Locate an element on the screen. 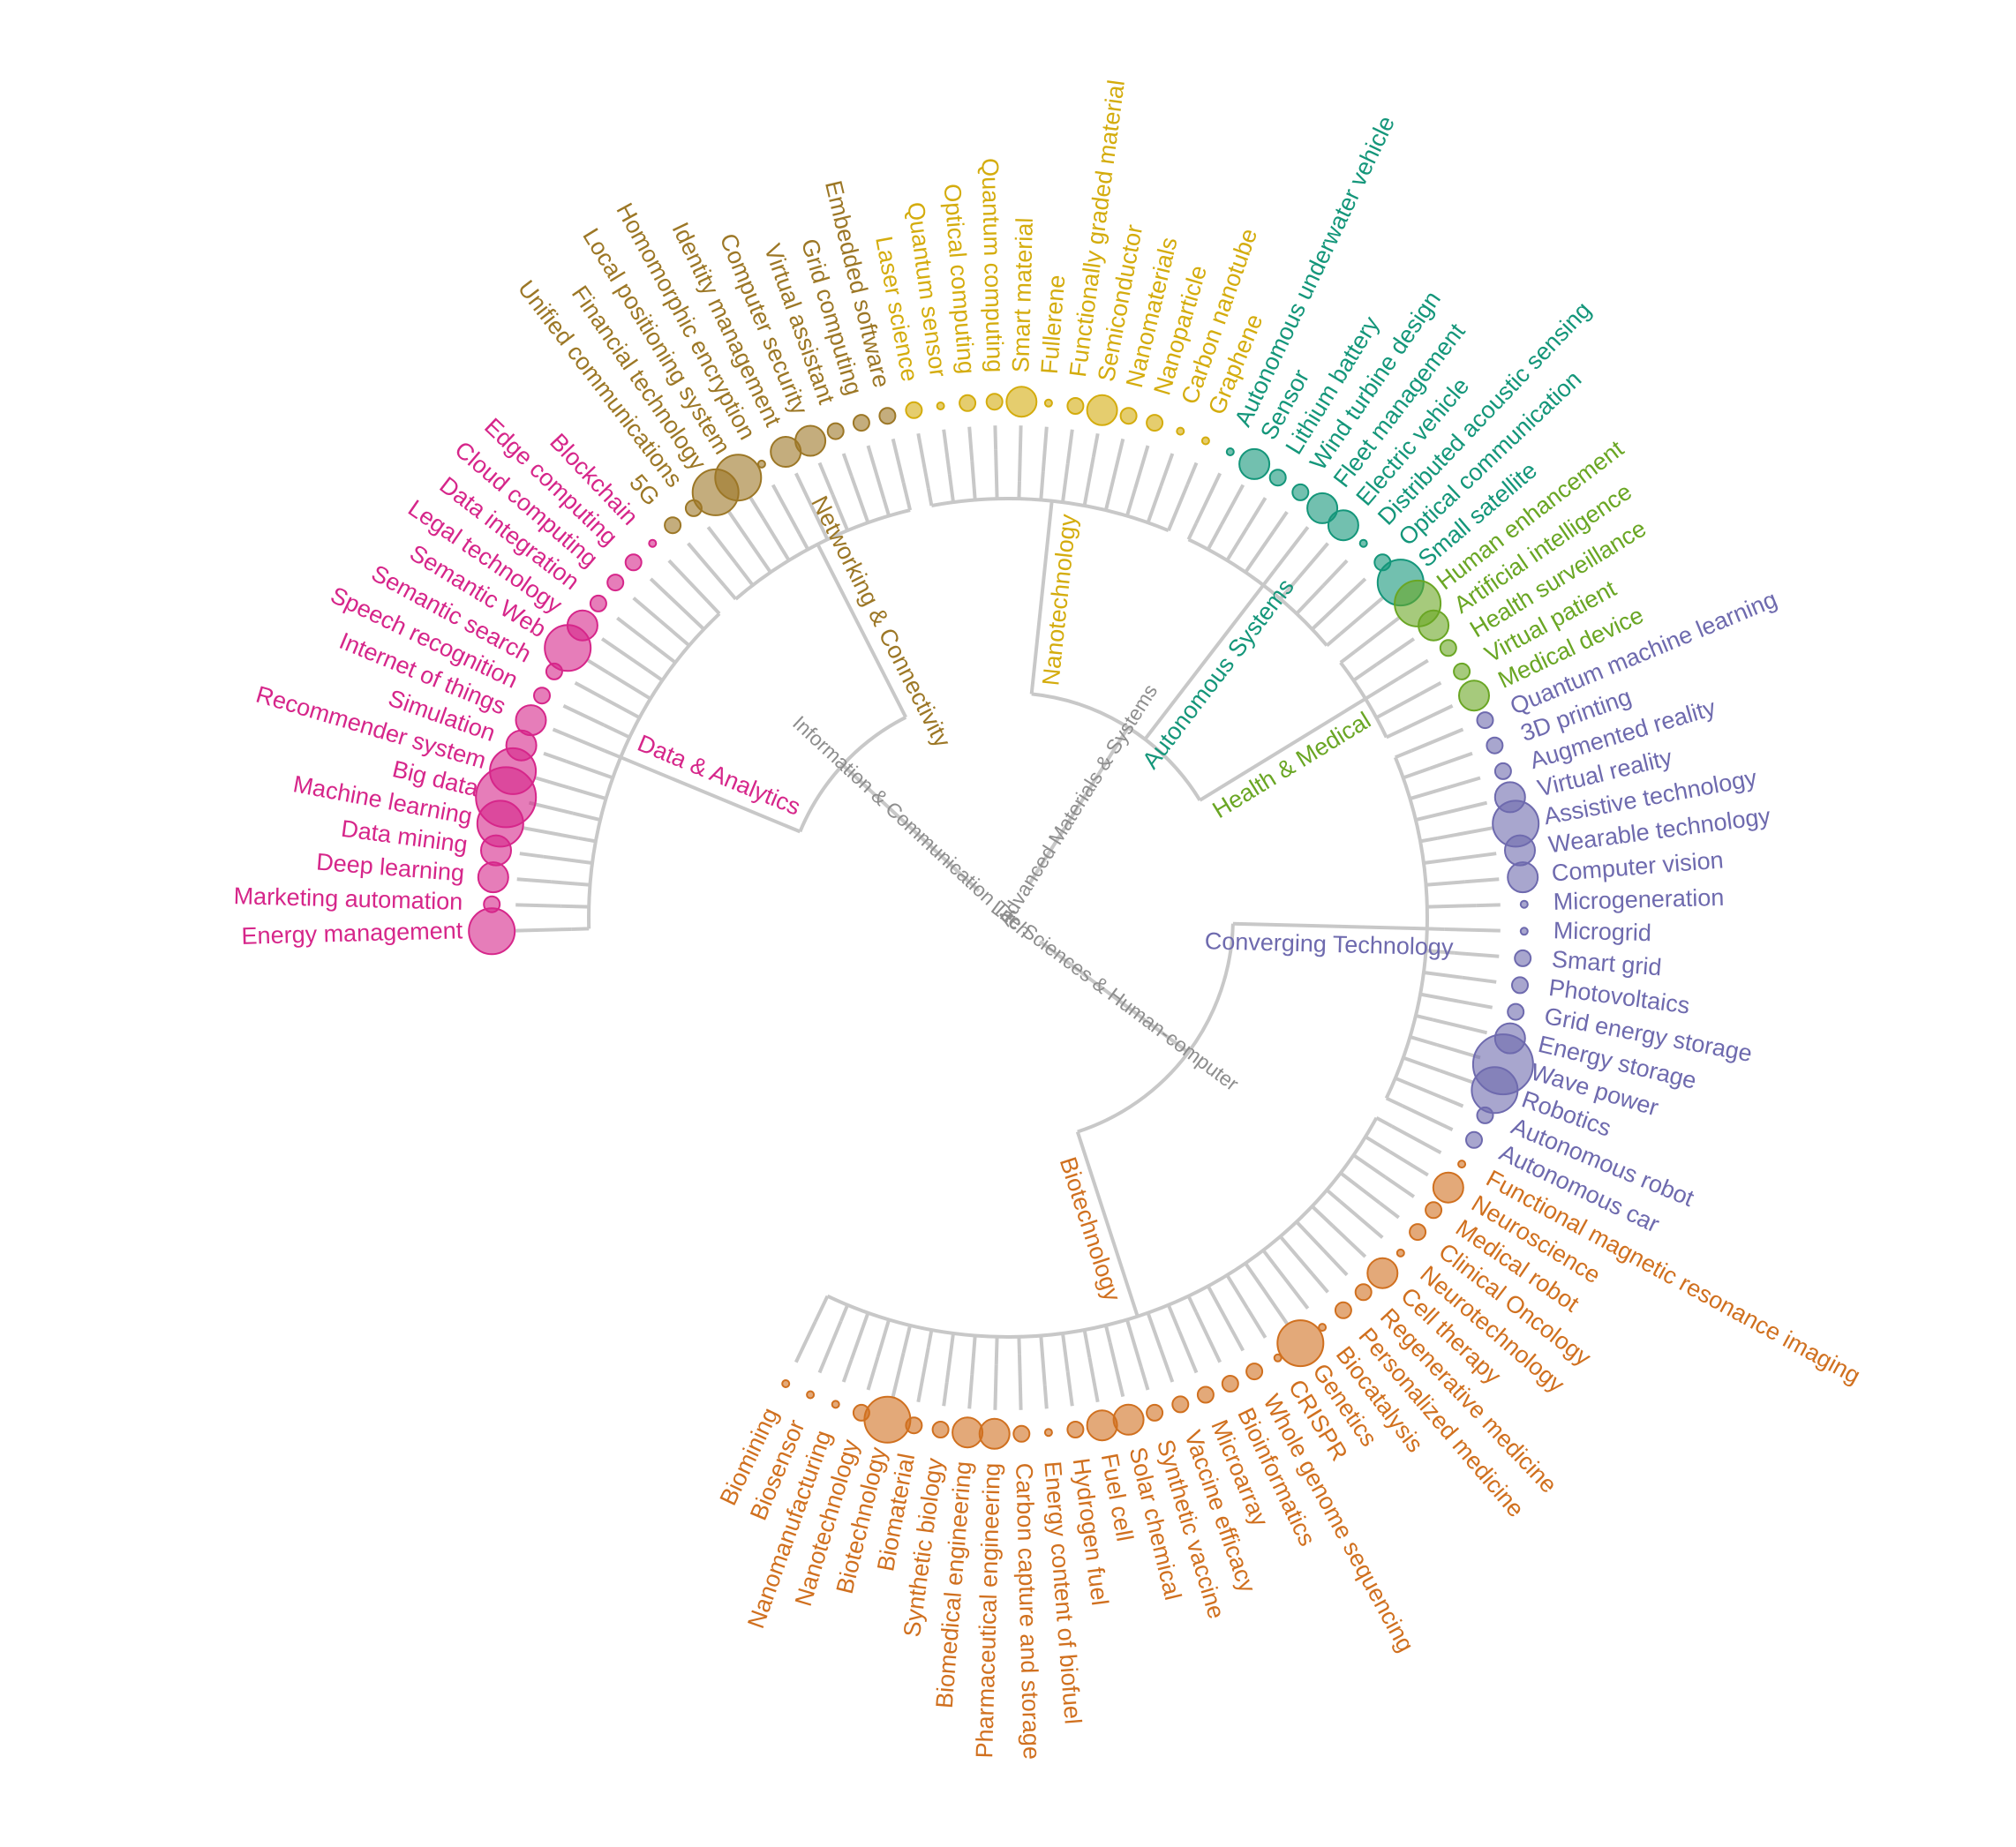  cluster-label-auto: Autonomous Systems is located at coordinates (1218, 674).